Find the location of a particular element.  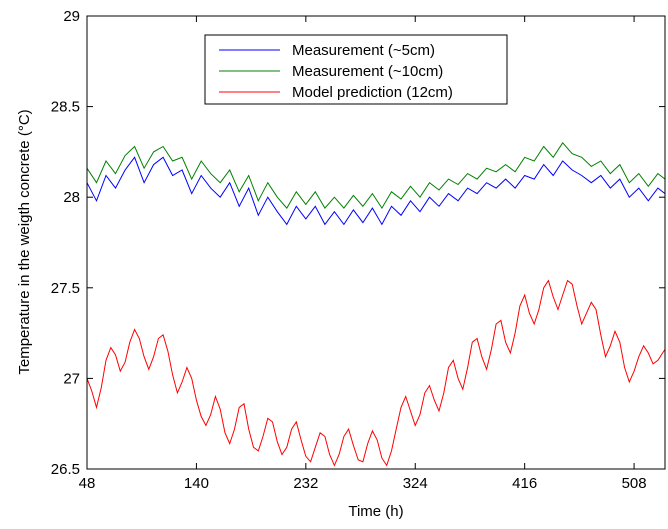

x-tick-label: 48 is located at coordinates (87, 483).